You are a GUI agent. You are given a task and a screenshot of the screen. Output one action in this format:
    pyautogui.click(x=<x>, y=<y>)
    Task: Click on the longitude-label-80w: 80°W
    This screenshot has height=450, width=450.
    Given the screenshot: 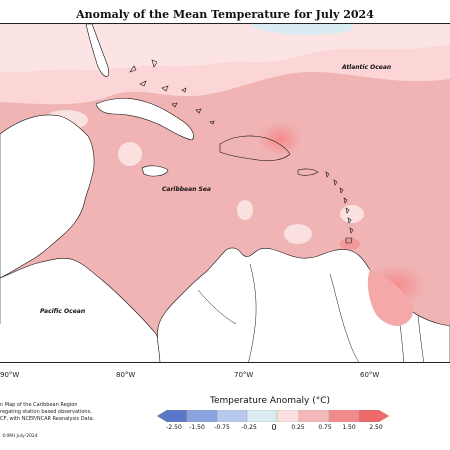 What is the action you would take?
    pyautogui.click(x=126, y=375)
    